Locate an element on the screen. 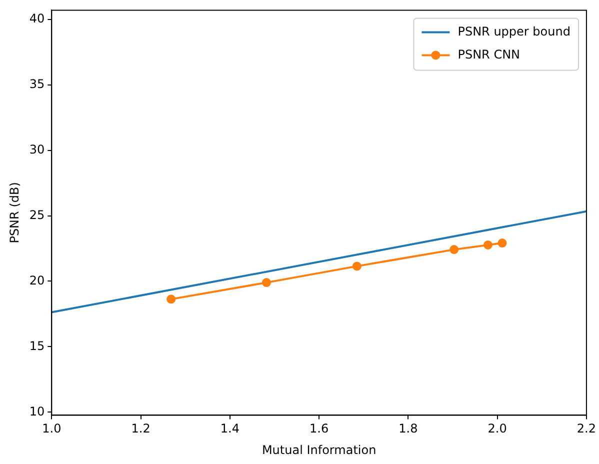 This screenshot has width=599, height=464. y-tick-label: 35 is located at coordinates (37, 83).